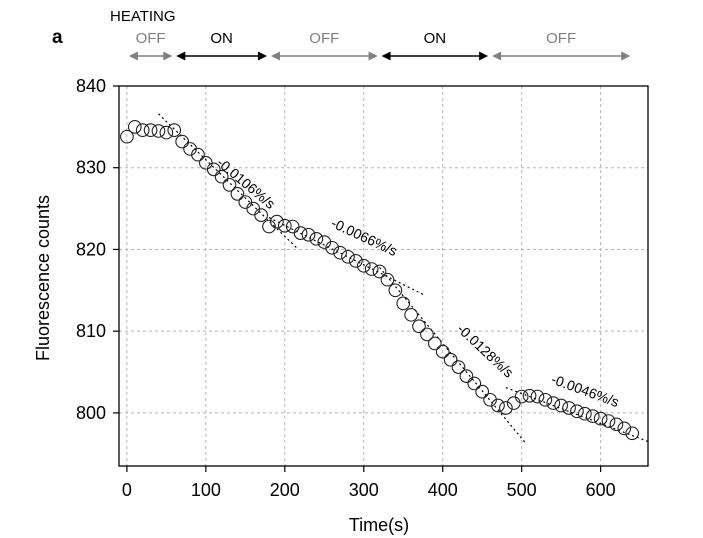 The image size is (703, 538). What do you see at coordinates (379, 525) in the screenshot?
I see `x-axis-label: Time(s)` at bounding box center [379, 525].